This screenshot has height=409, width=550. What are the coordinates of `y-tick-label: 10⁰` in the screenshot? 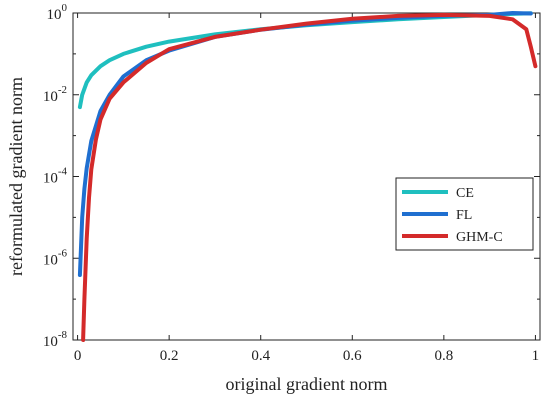 It's located at (57, 12).